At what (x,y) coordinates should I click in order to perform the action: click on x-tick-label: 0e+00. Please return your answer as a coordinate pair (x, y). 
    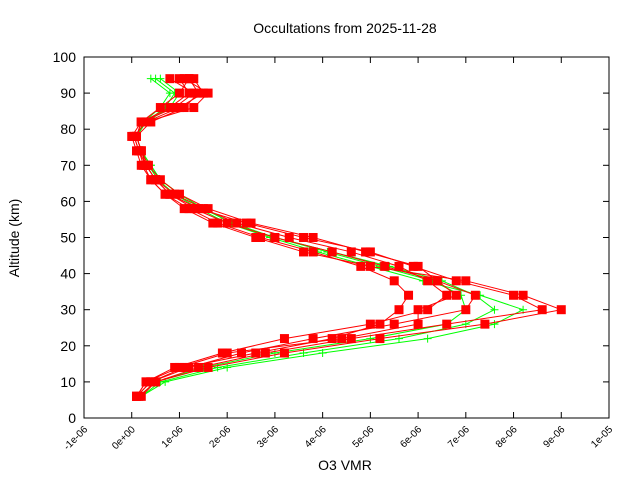
    Looking at the image, I should click on (124, 438).